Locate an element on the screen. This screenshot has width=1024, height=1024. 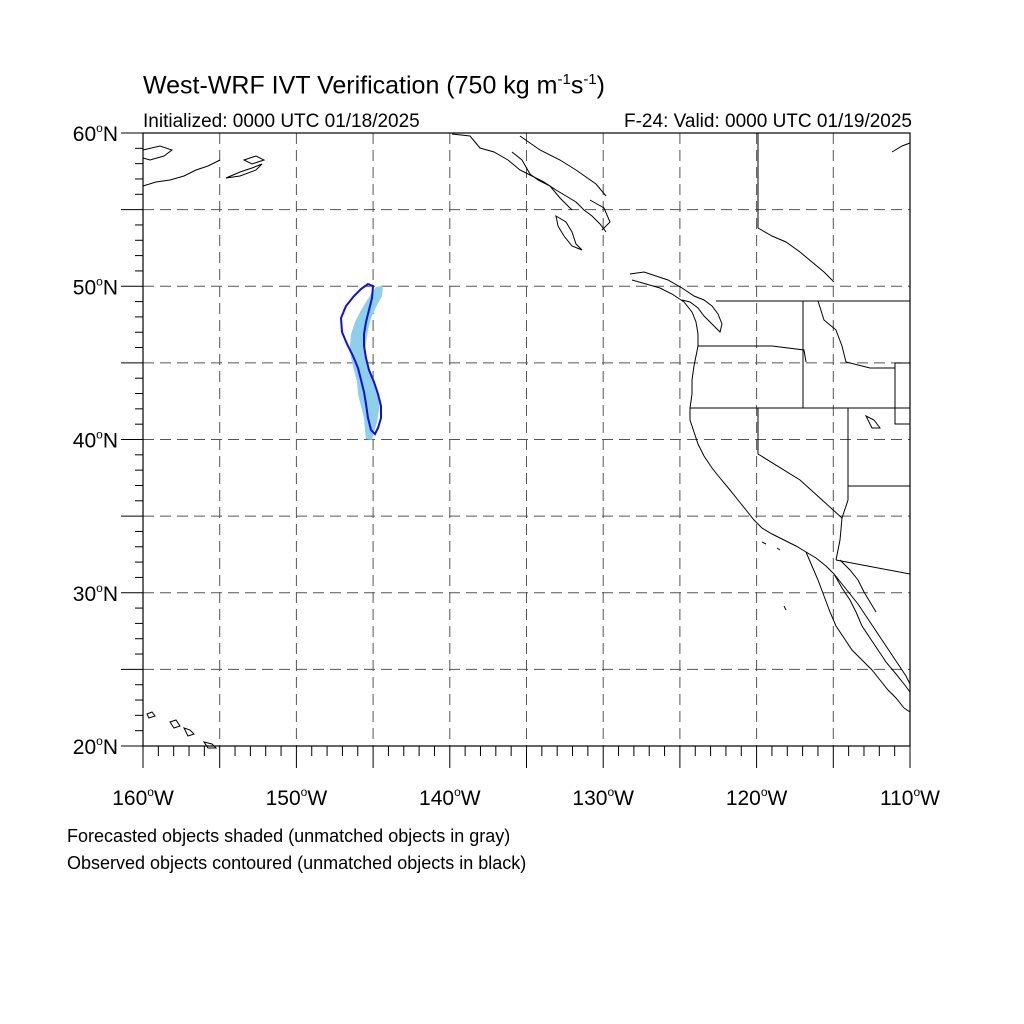
lon-label: 110oW is located at coordinates (910, 797).